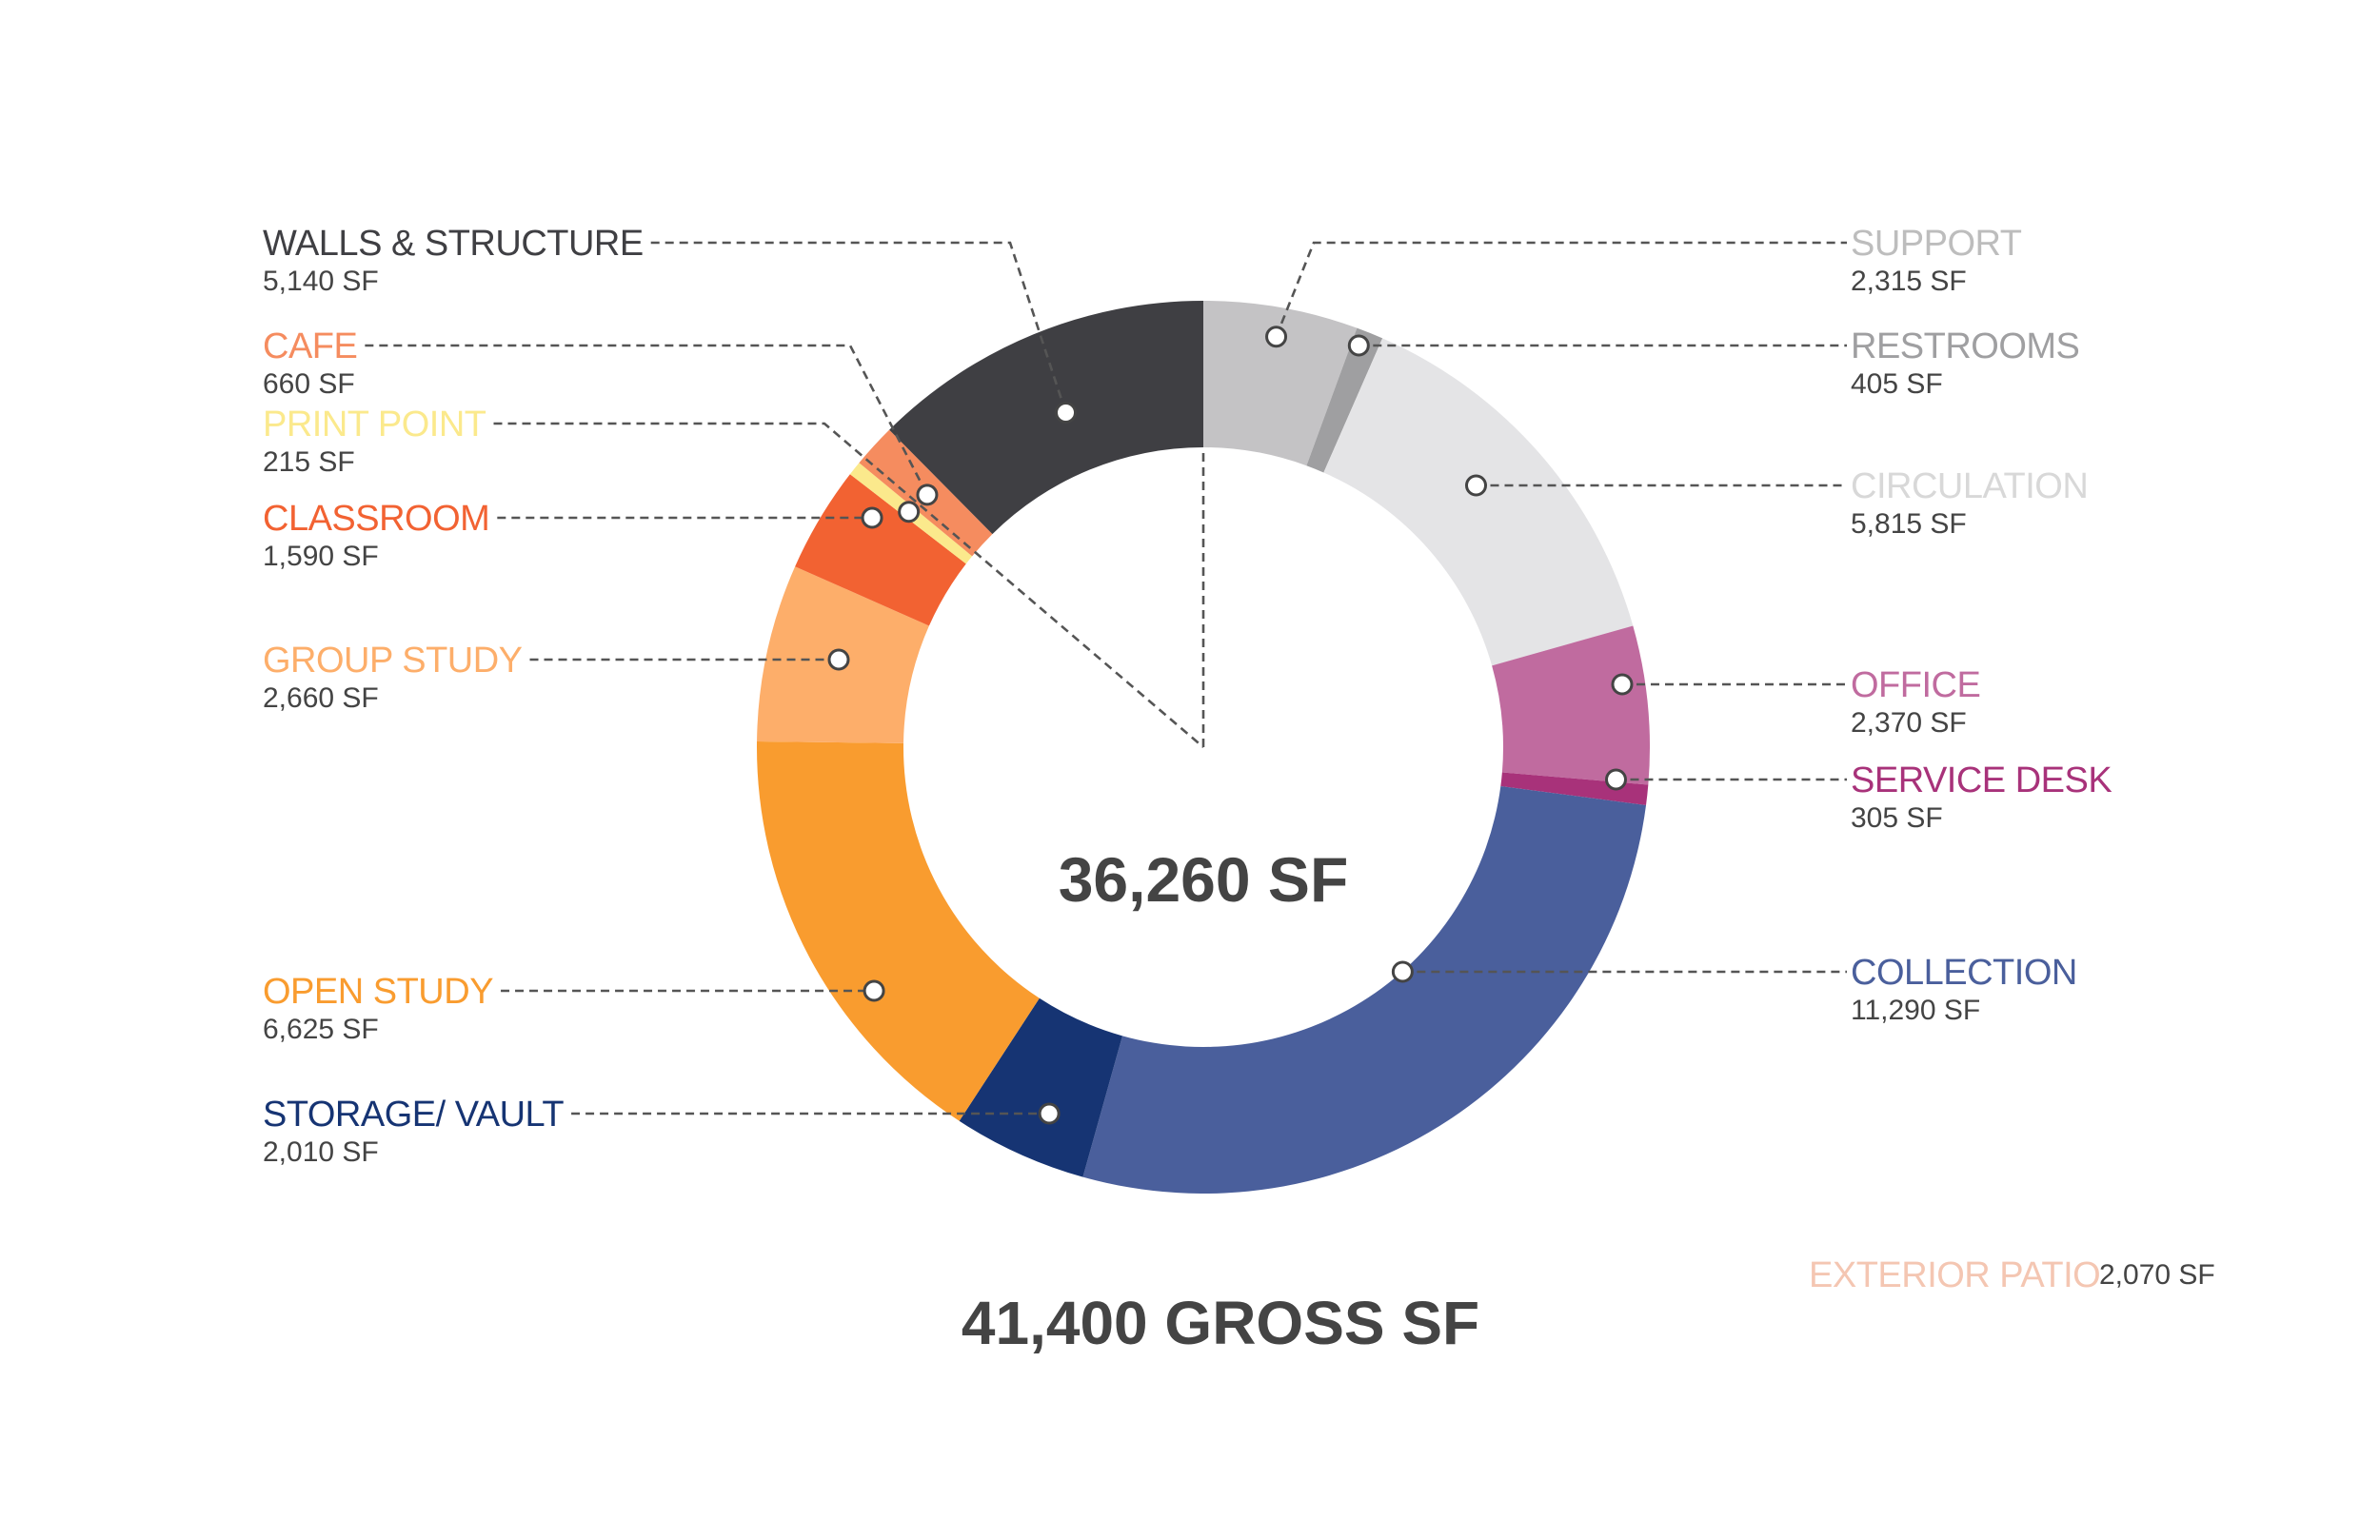 This screenshot has height=1540, width=2380. What do you see at coordinates (858, 327) in the screenshot?
I see `leader-line-walls-structure` at bounding box center [858, 327].